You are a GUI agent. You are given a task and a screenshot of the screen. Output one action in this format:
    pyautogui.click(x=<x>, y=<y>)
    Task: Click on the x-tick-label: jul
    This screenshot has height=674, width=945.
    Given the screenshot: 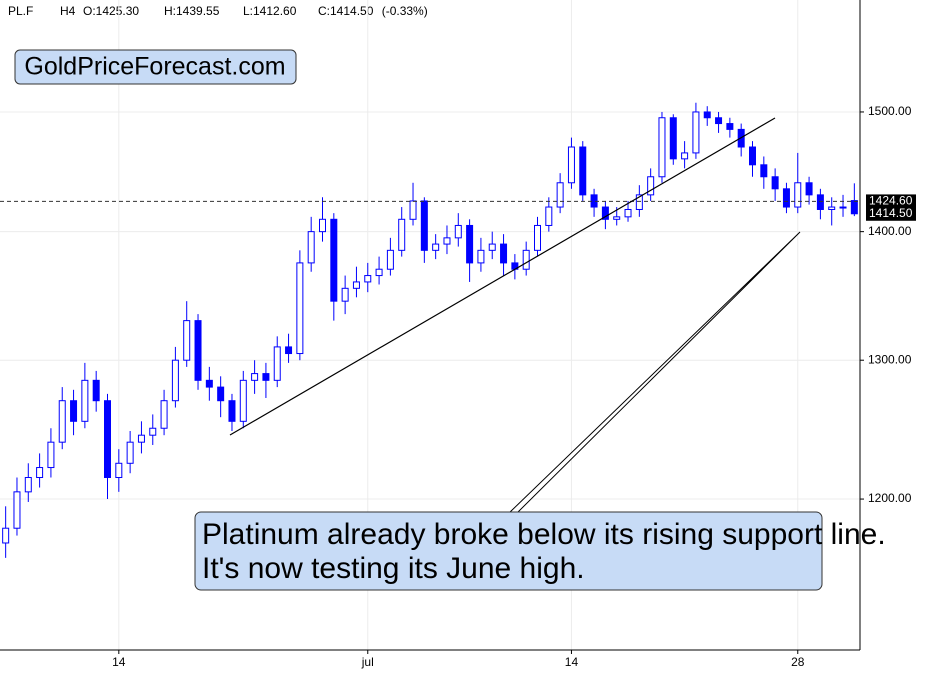 What is the action you would take?
    pyautogui.click(x=367, y=662)
    